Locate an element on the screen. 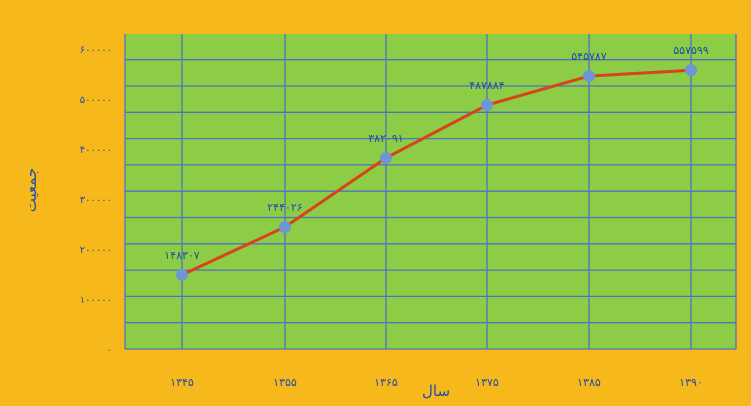 The width and height of the screenshot is (751, 406). x-axis-ticks: ۱۳۴۵ ۱۳۵۵ ۱۳۶۵ ۱۳۷۵ ۱۳۸۵ ۱۳۹۰ is located at coordinates (436, 382).